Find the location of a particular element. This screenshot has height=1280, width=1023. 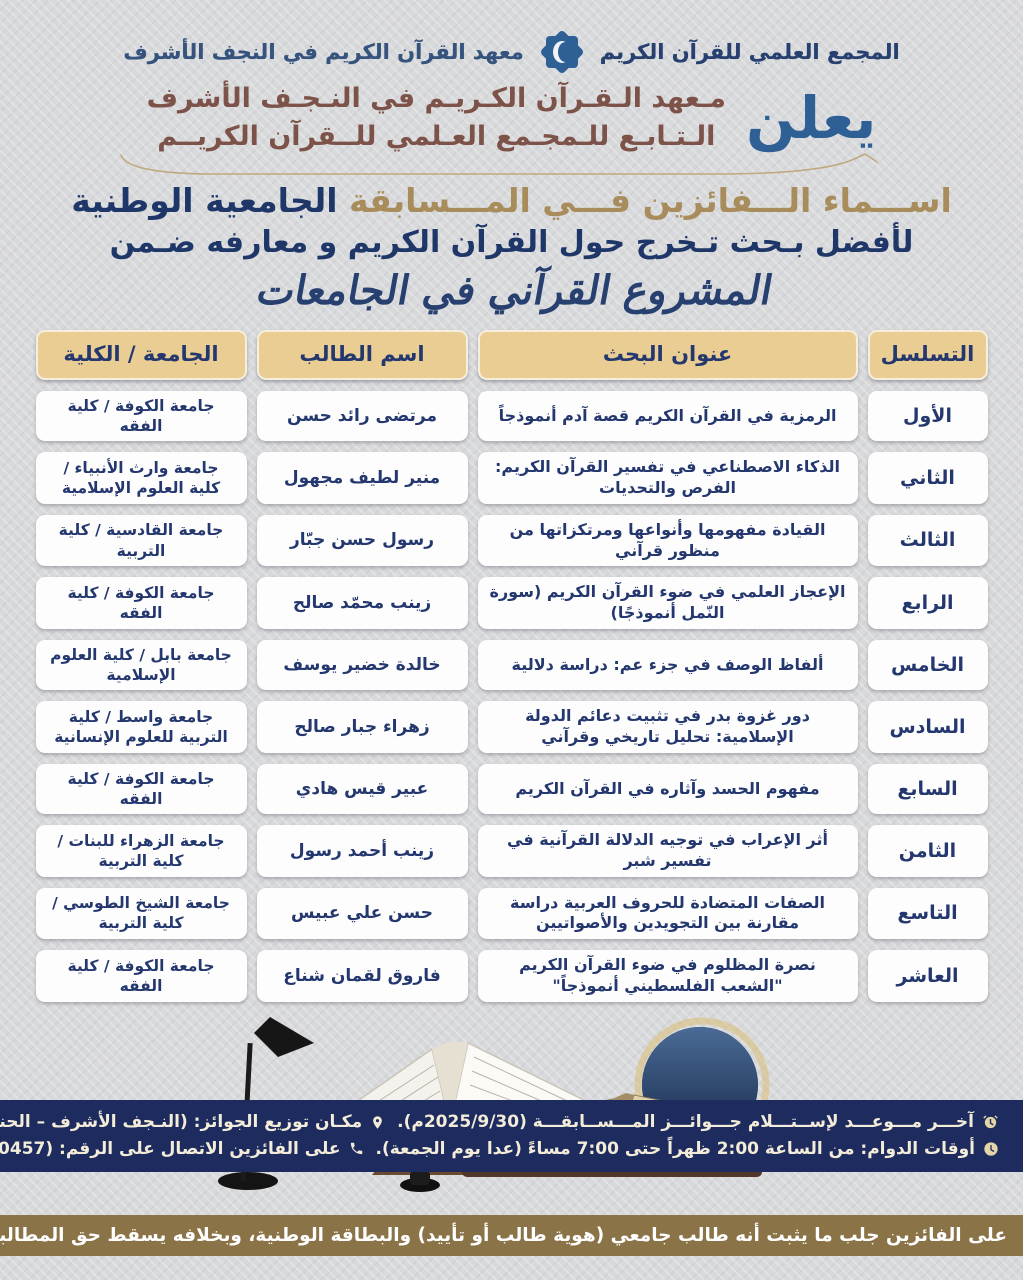

decorative-brace is located at coordinates (511, 165).